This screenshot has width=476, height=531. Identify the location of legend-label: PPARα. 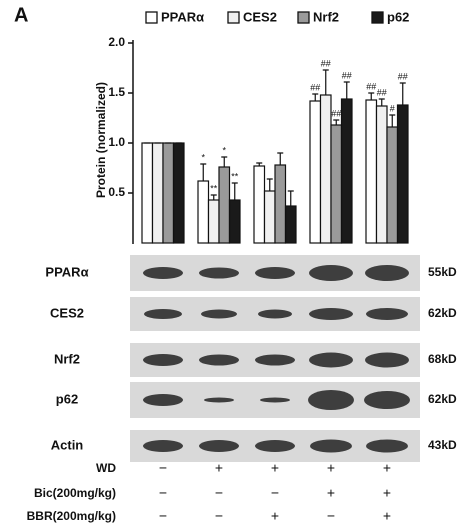
(182, 16).